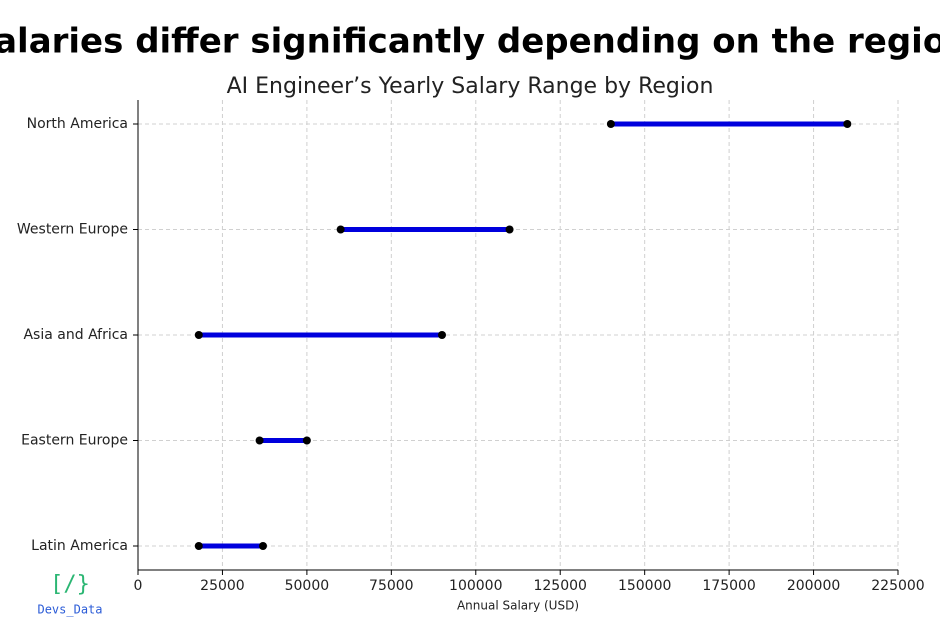 The height and width of the screenshot is (634, 940). What do you see at coordinates (307, 586) in the screenshot?
I see `x-tick-label: 50000` at bounding box center [307, 586].